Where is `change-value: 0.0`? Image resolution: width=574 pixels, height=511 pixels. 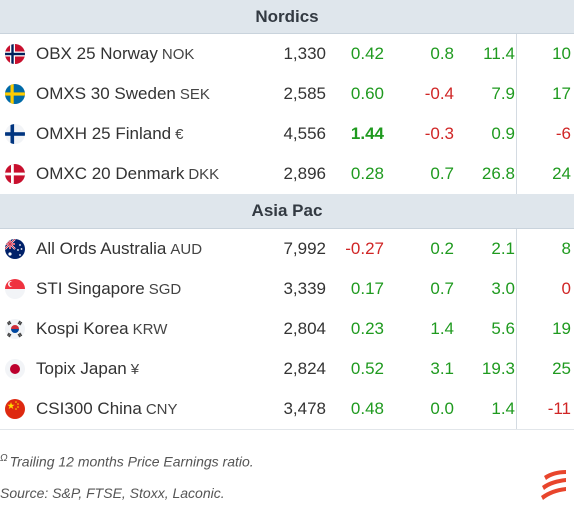
change-value: 0.0 is located at coordinates (442, 408).